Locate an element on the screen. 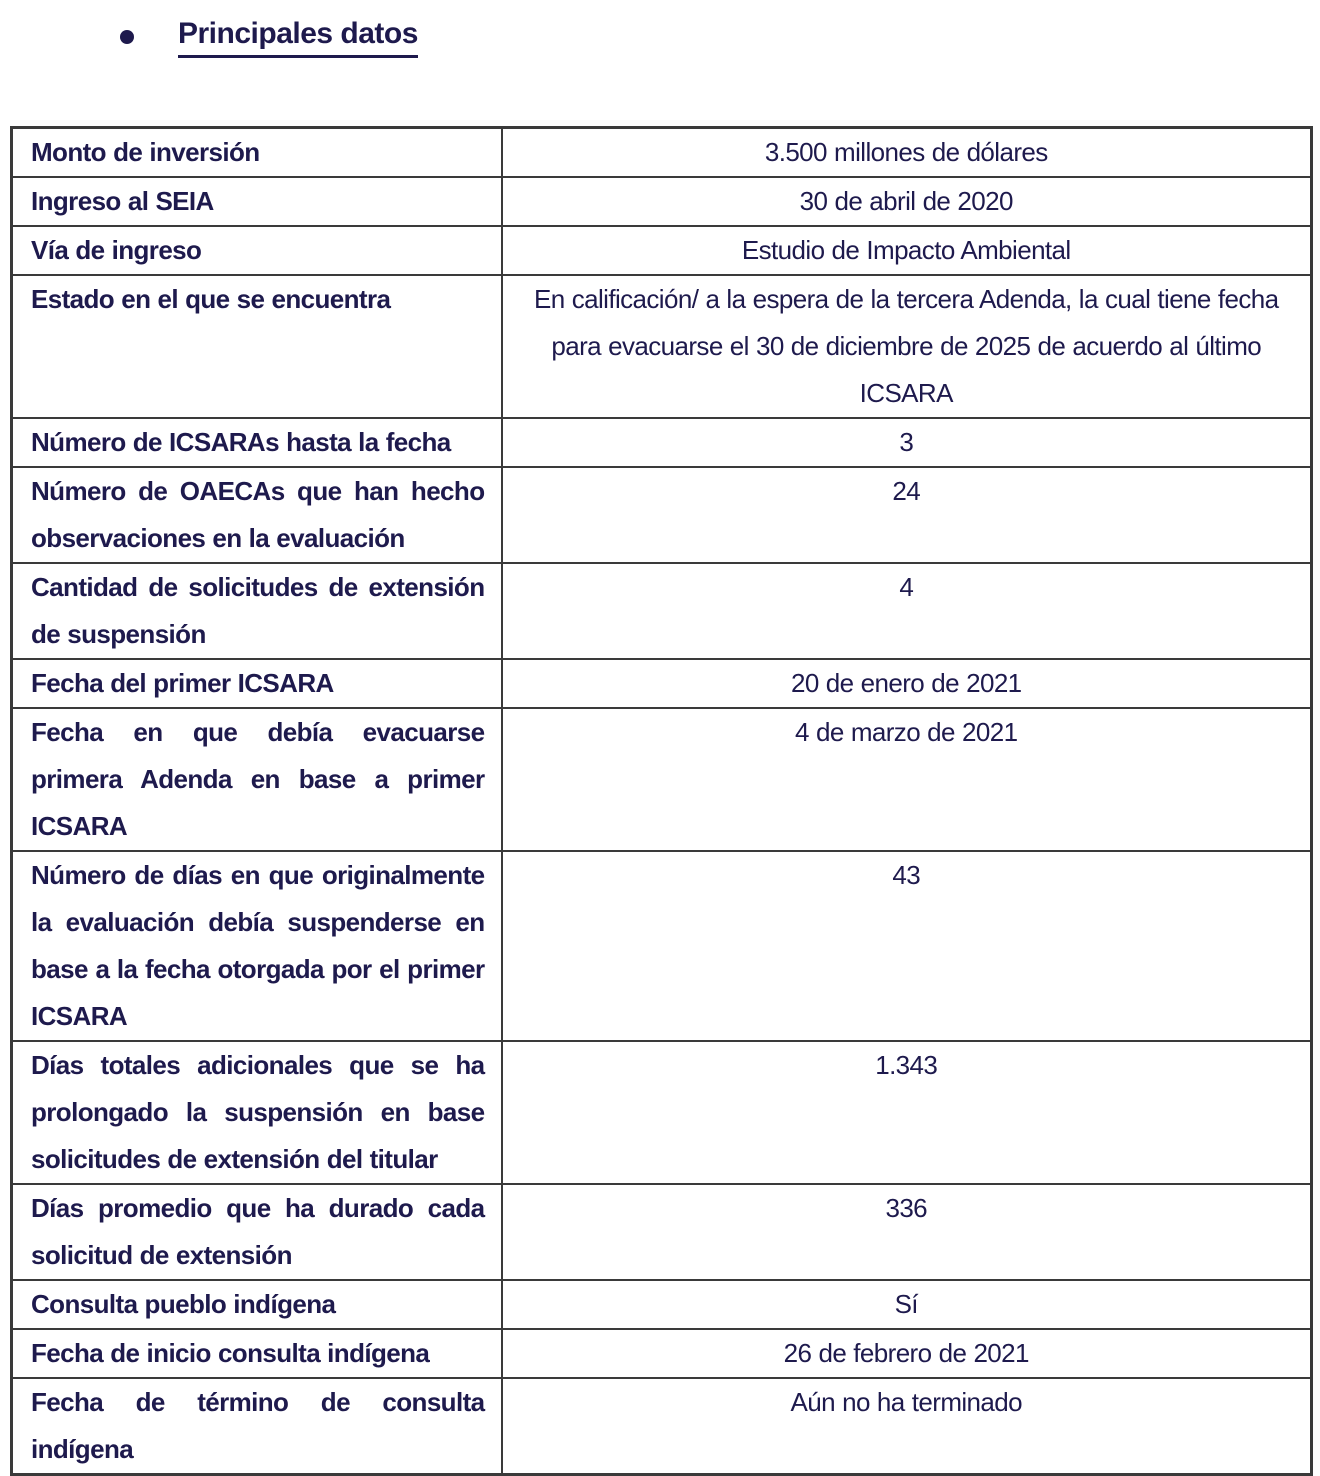  bullet-icon is located at coordinates (127, 37).